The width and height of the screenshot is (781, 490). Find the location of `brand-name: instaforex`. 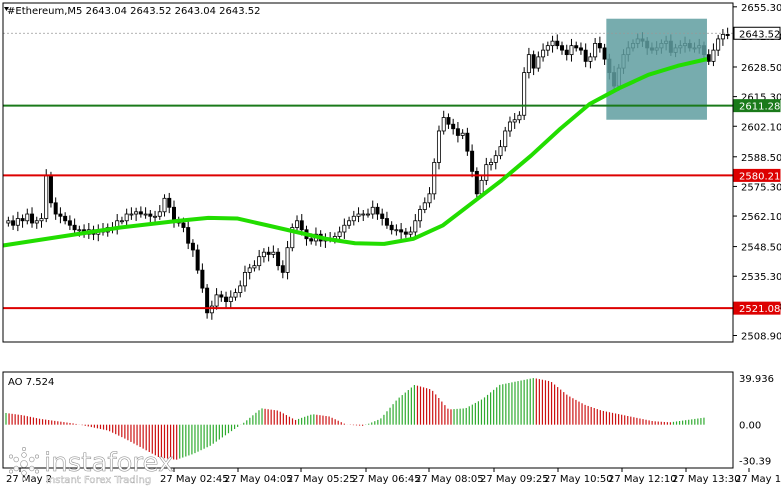

brand-name: instaforex is located at coordinates (108, 463).